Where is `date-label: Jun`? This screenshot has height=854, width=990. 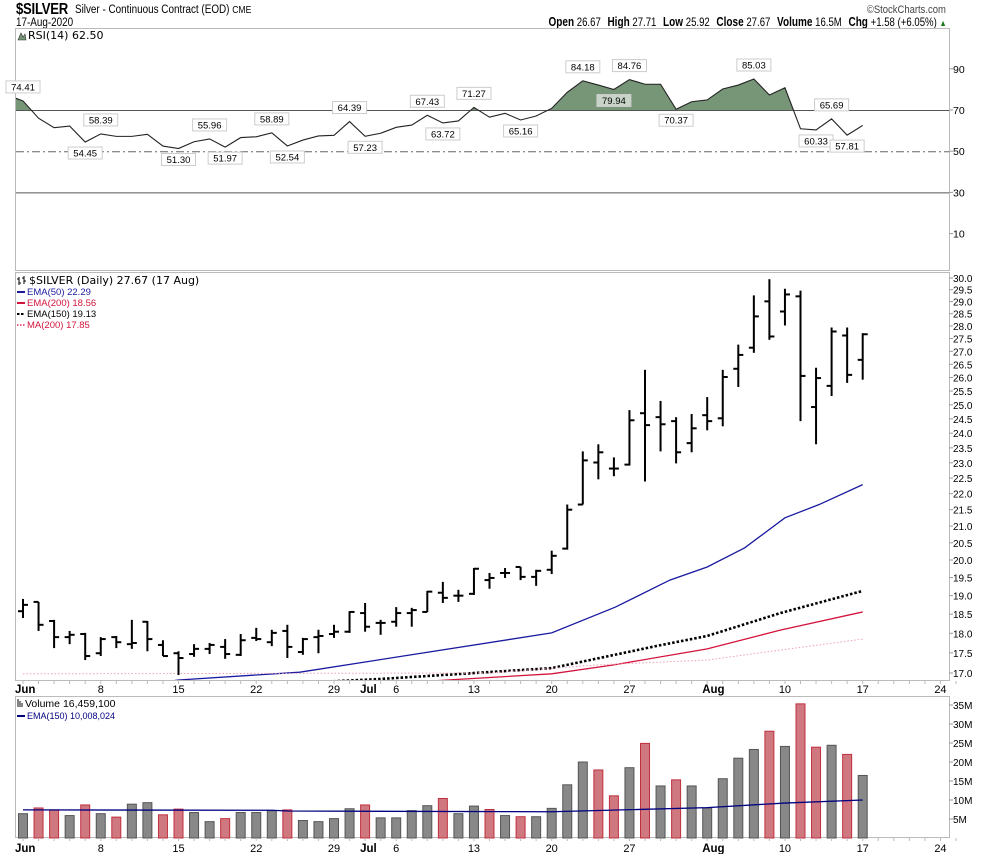 date-label: Jun is located at coordinates (25, 848).